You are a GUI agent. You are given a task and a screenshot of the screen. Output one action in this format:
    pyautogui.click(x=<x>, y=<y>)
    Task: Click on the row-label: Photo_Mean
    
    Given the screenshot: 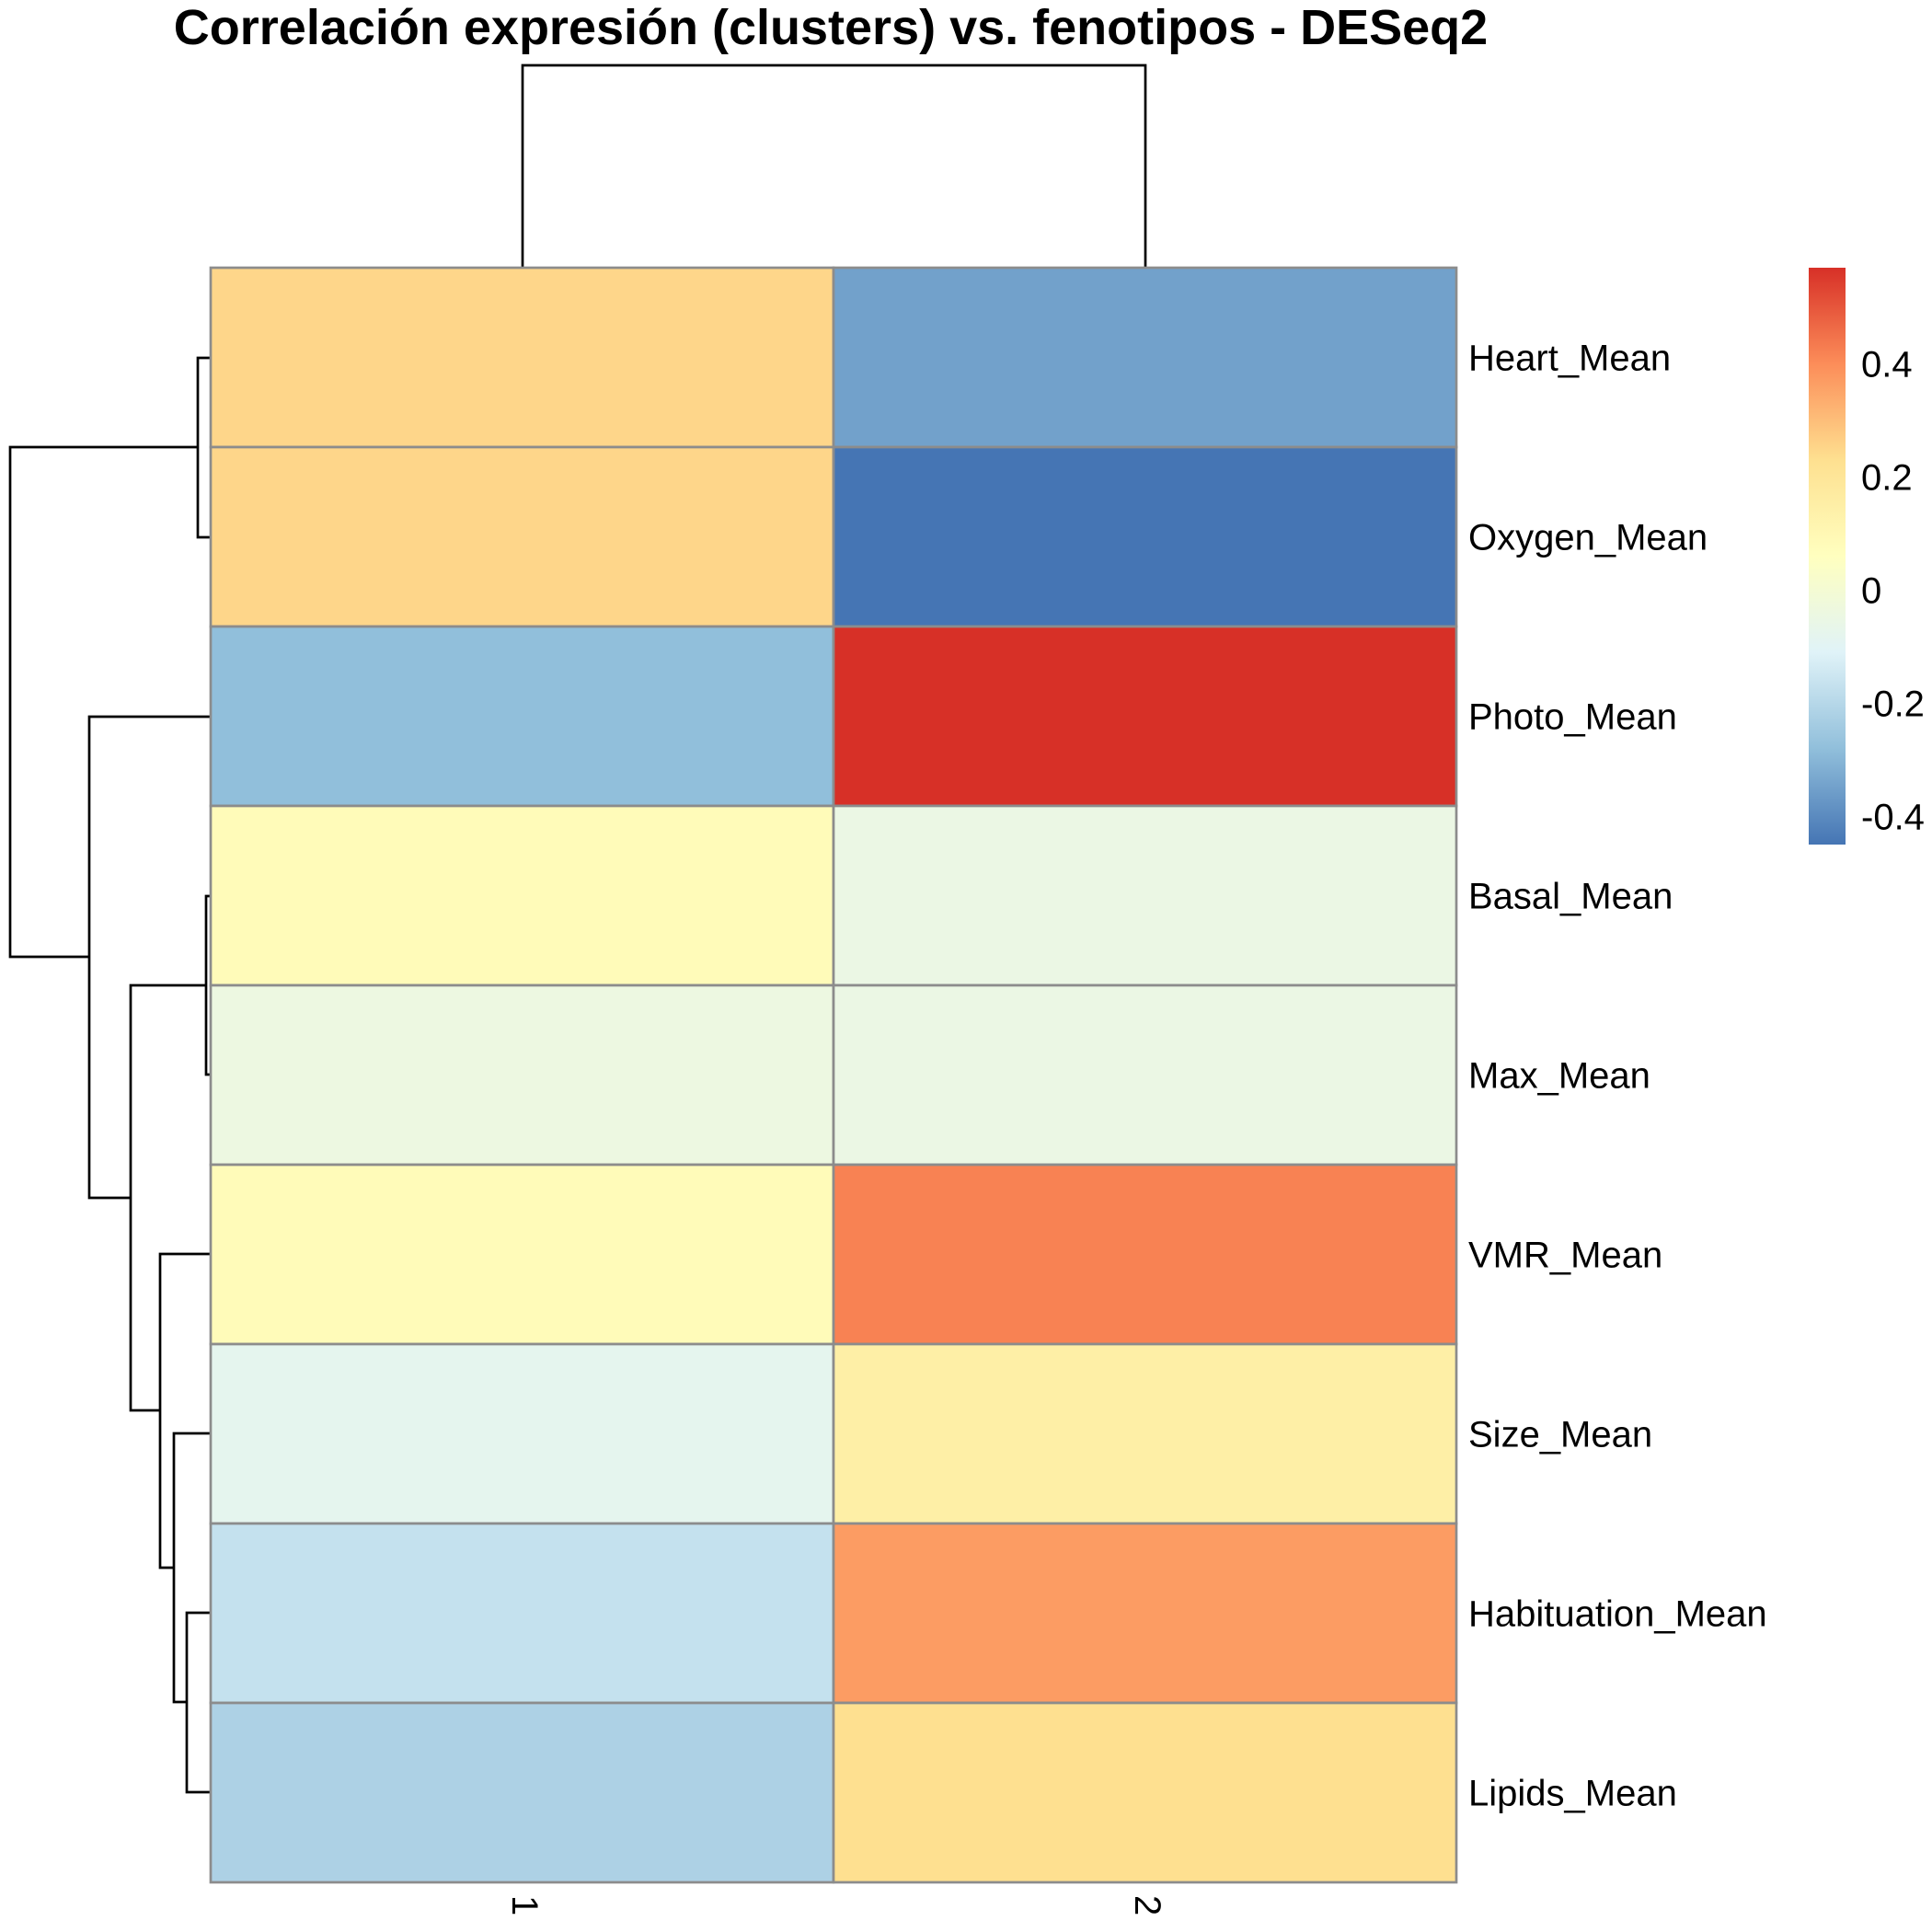 What is the action you would take?
    pyautogui.click(x=1572, y=717)
    